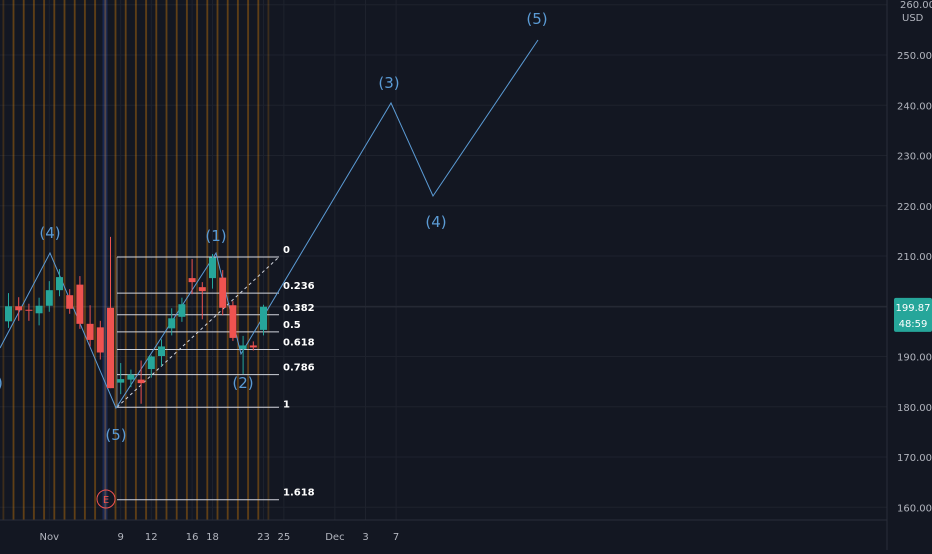 The image size is (932, 554). I want to click on time-tick-label: 18, so click(212, 537).